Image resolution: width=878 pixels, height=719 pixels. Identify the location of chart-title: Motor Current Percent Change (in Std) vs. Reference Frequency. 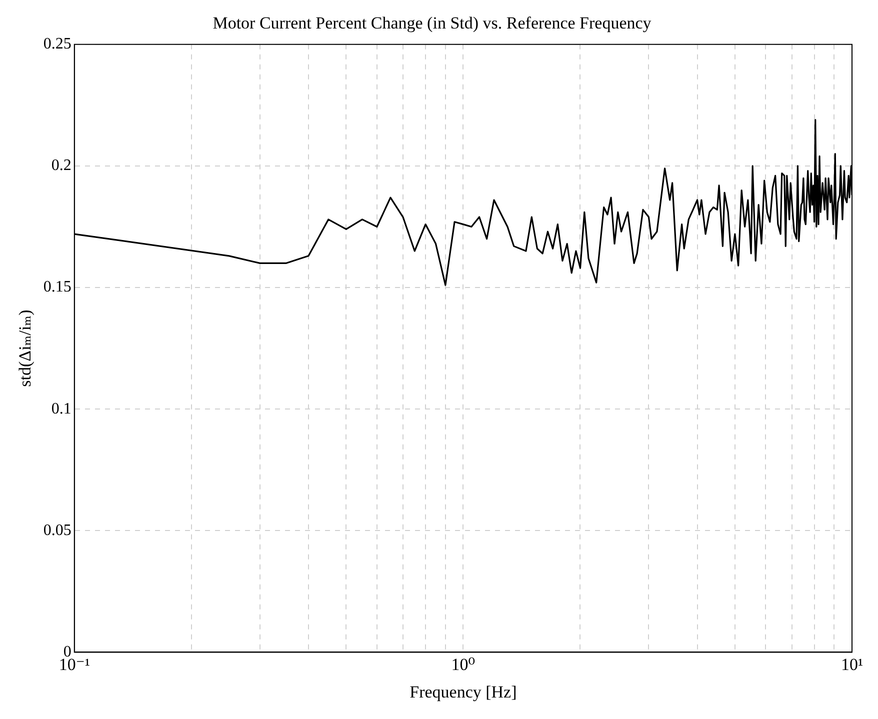
(432, 23).